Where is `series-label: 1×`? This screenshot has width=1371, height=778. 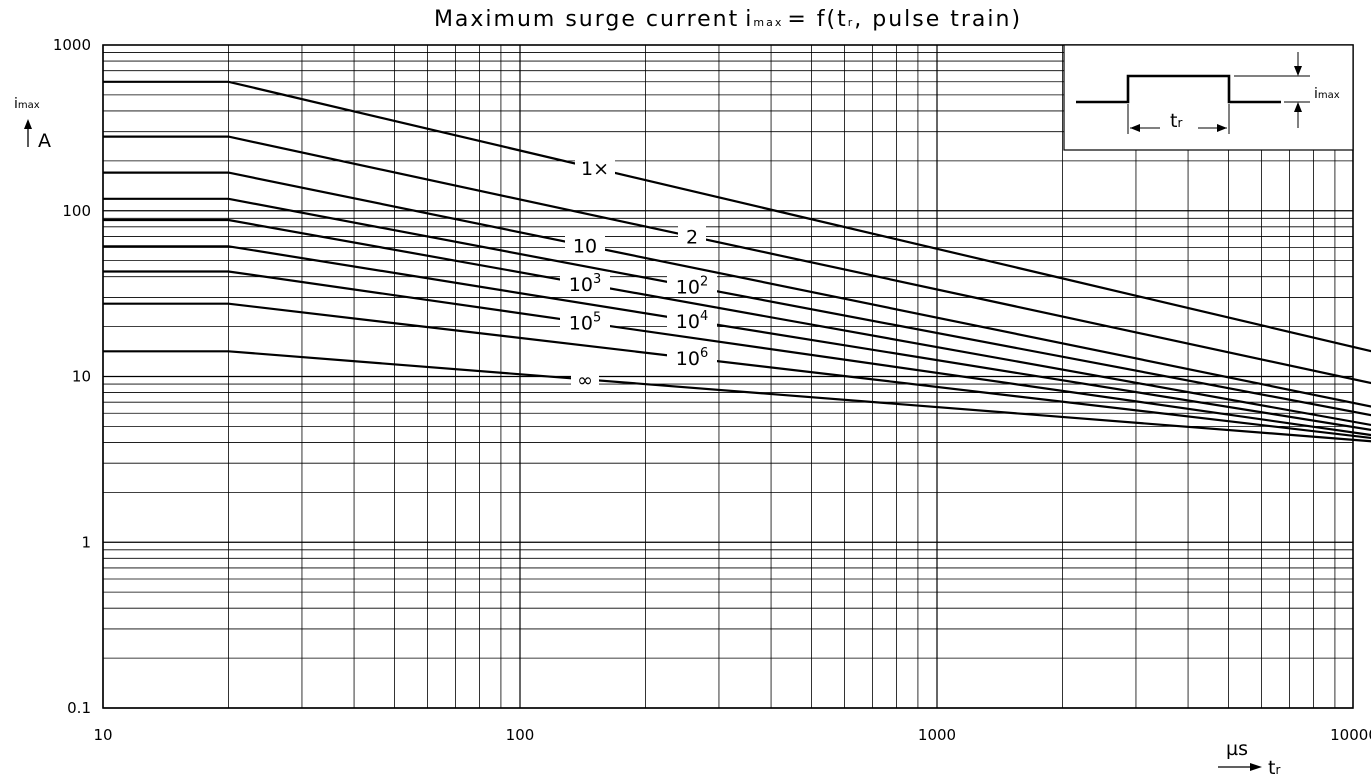
series-label: 1× is located at coordinates (595, 169).